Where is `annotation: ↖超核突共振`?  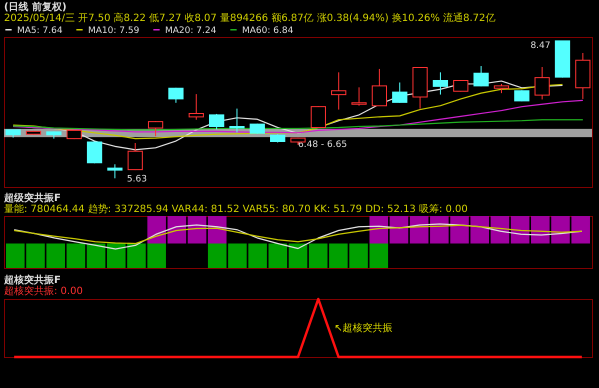
annotation: ↖超核突共振 is located at coordinates (363, 328).